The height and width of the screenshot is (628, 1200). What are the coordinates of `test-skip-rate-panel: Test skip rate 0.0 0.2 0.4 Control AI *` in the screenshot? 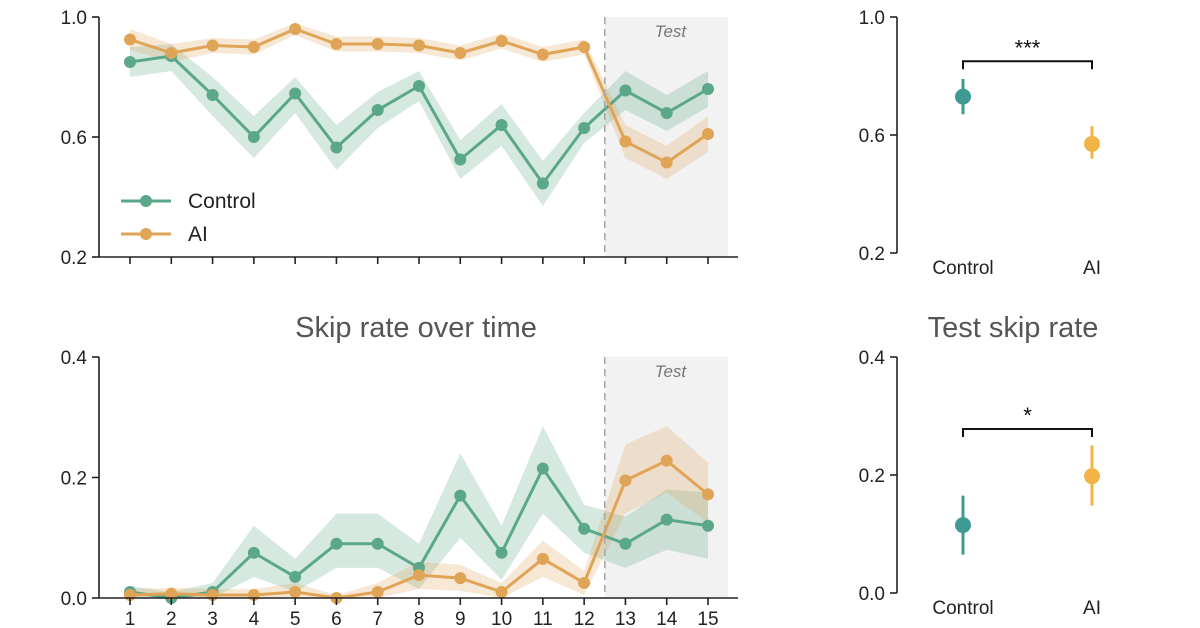 It's located at (980, 465).